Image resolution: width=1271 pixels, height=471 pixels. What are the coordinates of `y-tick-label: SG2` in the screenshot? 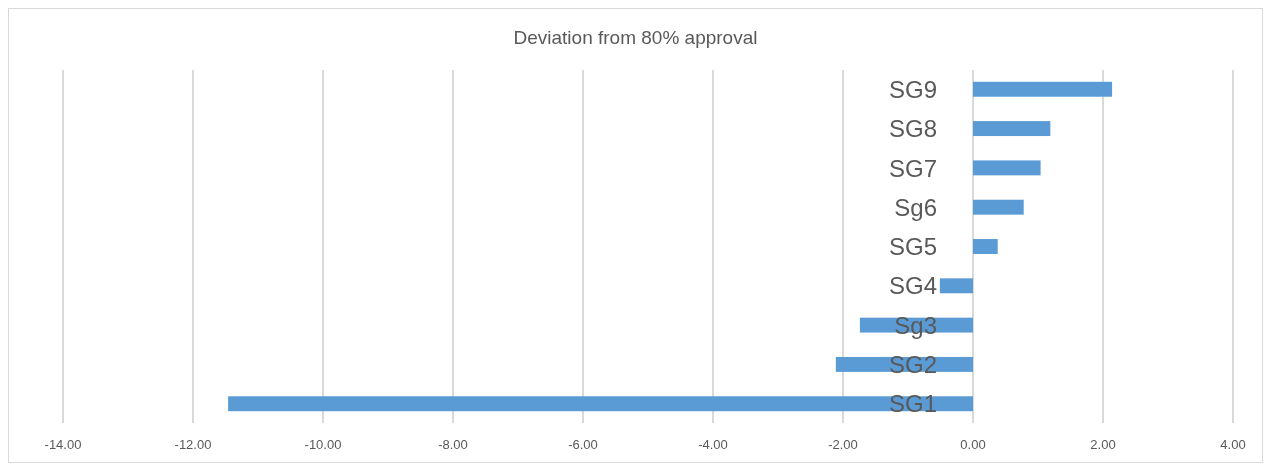 It's located at (912, 365).